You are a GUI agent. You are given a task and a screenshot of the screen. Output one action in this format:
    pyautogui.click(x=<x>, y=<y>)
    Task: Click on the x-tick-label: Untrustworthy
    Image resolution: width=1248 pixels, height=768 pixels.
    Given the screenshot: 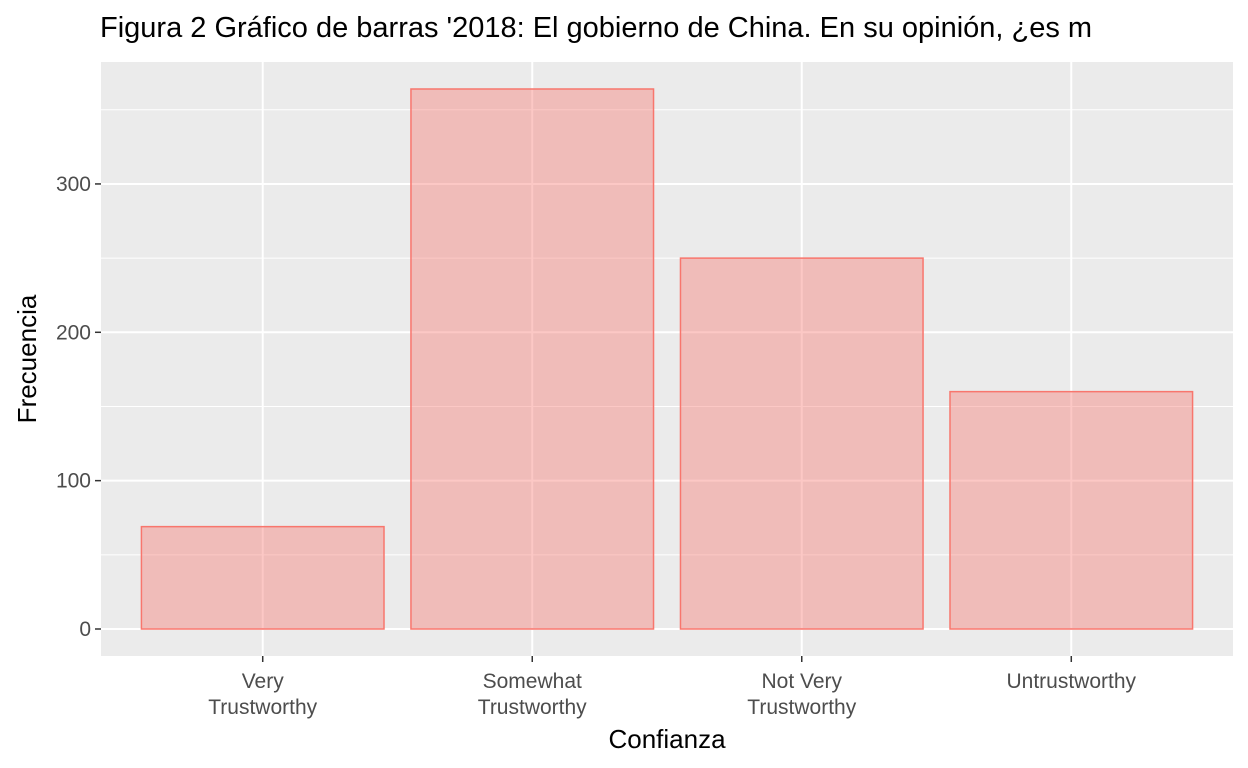 What is the action you would take?
    pyautogui.click(x=1072, y=681)
    